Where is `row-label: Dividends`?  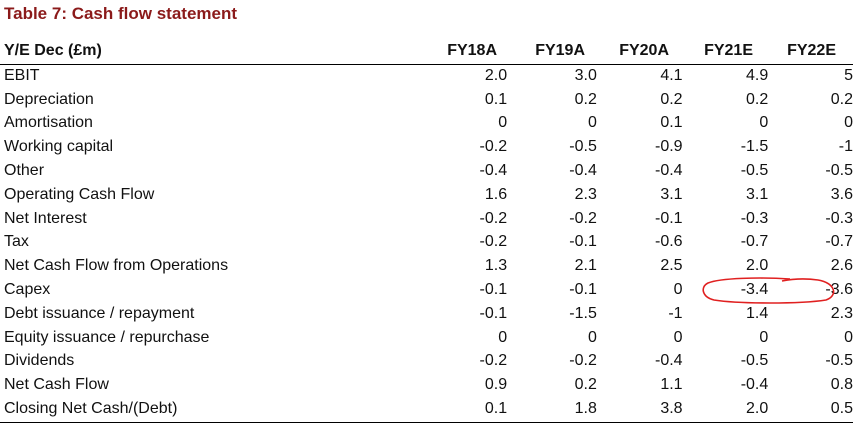
row-label: Dividends is located at coordinates (39, 361).